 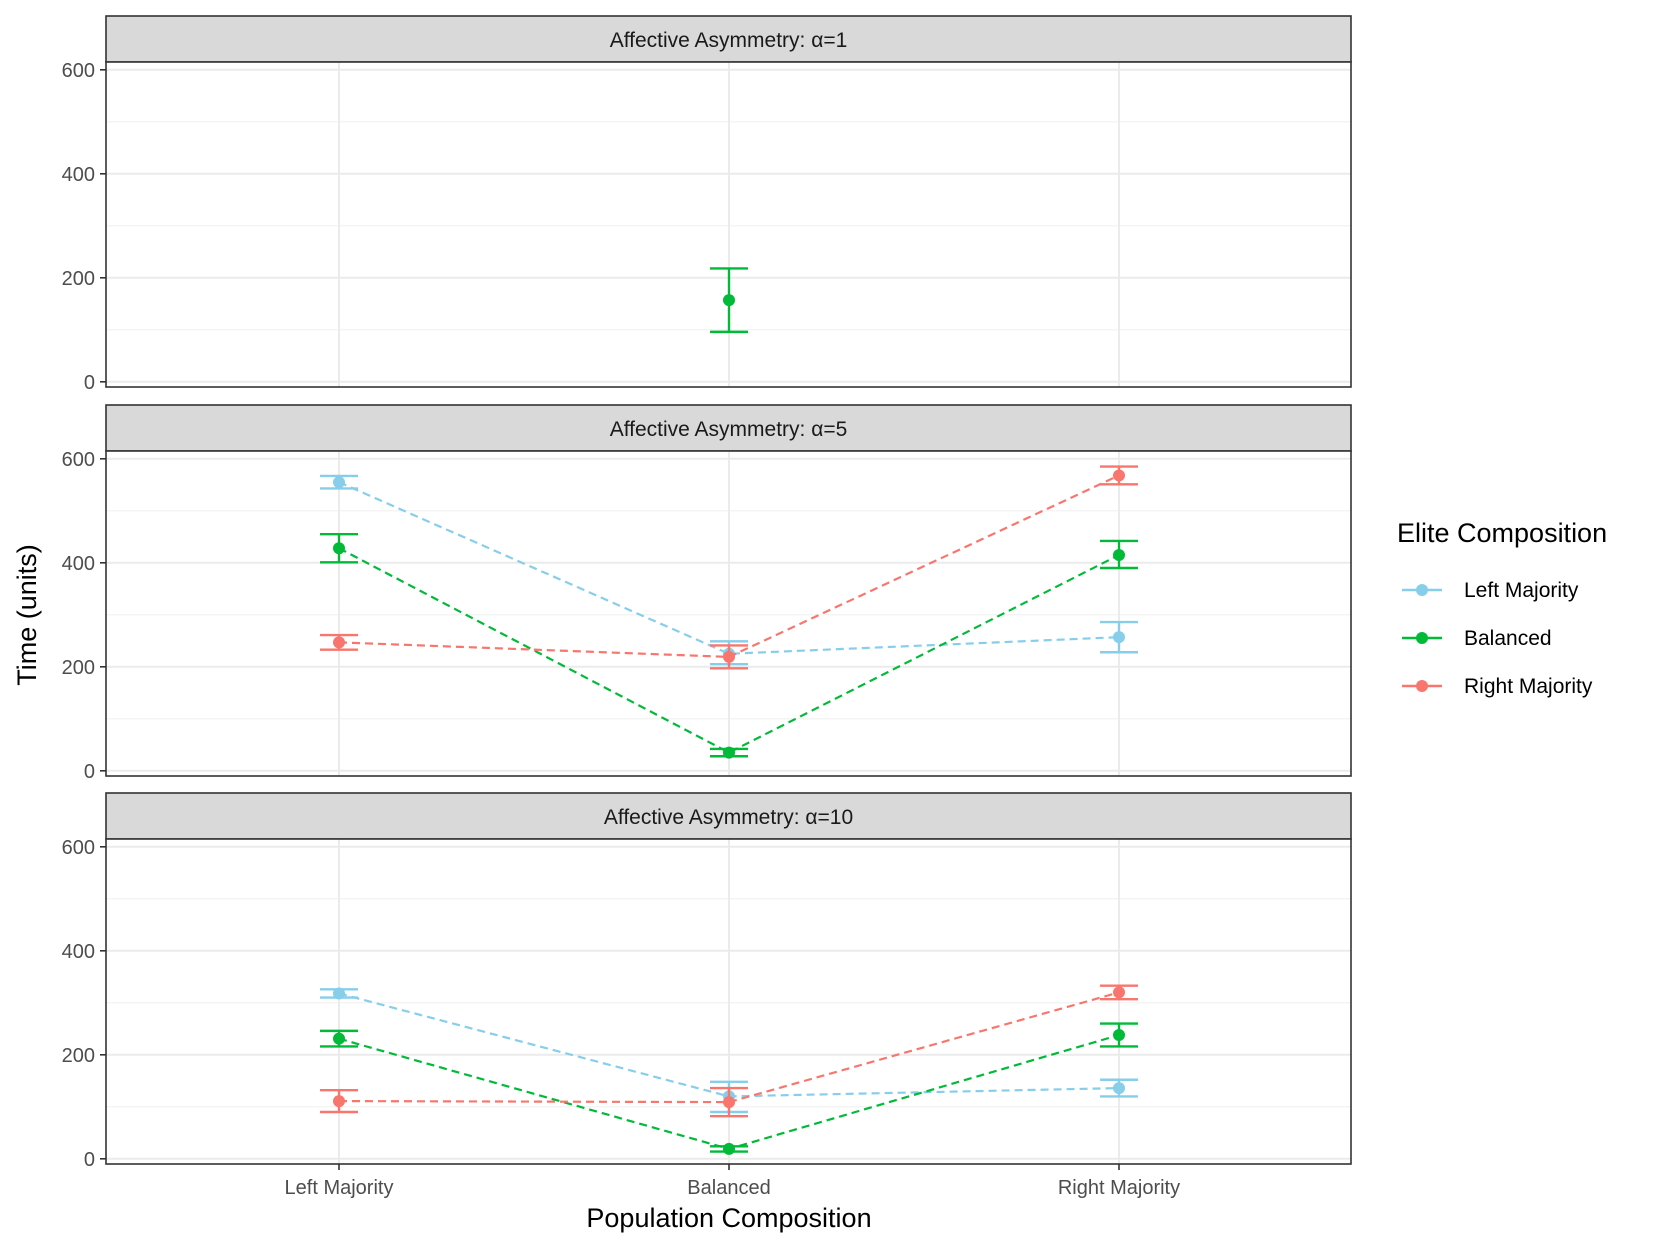 I want to click on legend-entry: Balanced, so click(x=1477, y=638).